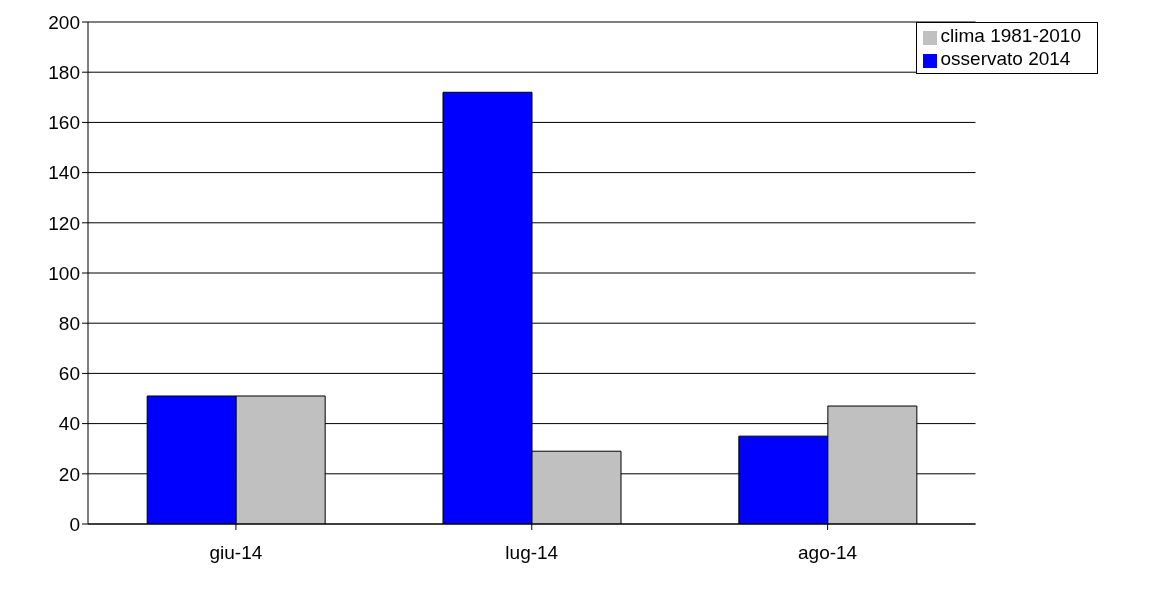 The image size is (1176, 592). Describe the element at coordinates (828, 553) in the screenshot. I see `x-tick-label: ago-14` at that location.